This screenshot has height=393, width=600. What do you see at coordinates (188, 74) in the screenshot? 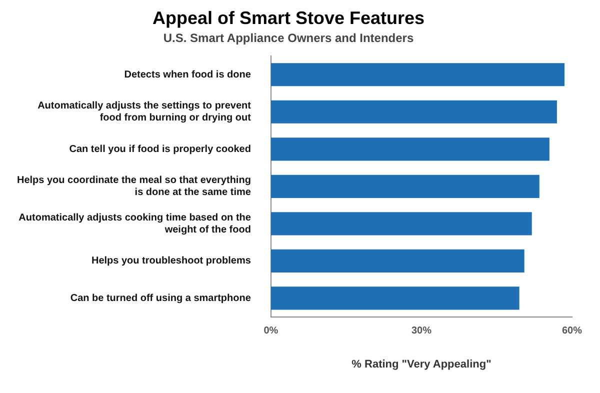
I see `y-tick-label: Detects when food is done` at bounding box center [188, 74].